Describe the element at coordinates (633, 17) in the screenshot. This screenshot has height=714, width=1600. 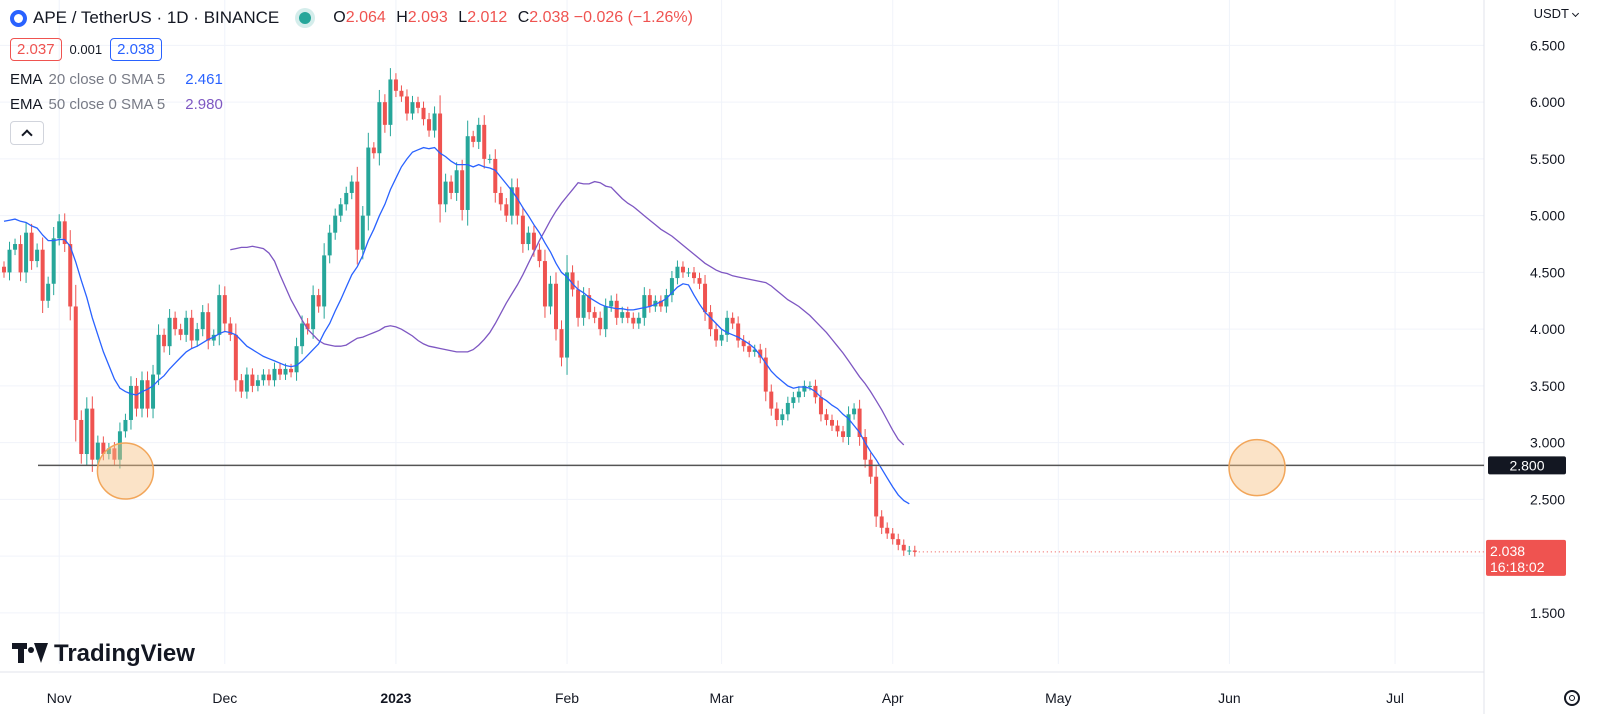
I see `change-value: −0.026 (−1.26%)` at that location.